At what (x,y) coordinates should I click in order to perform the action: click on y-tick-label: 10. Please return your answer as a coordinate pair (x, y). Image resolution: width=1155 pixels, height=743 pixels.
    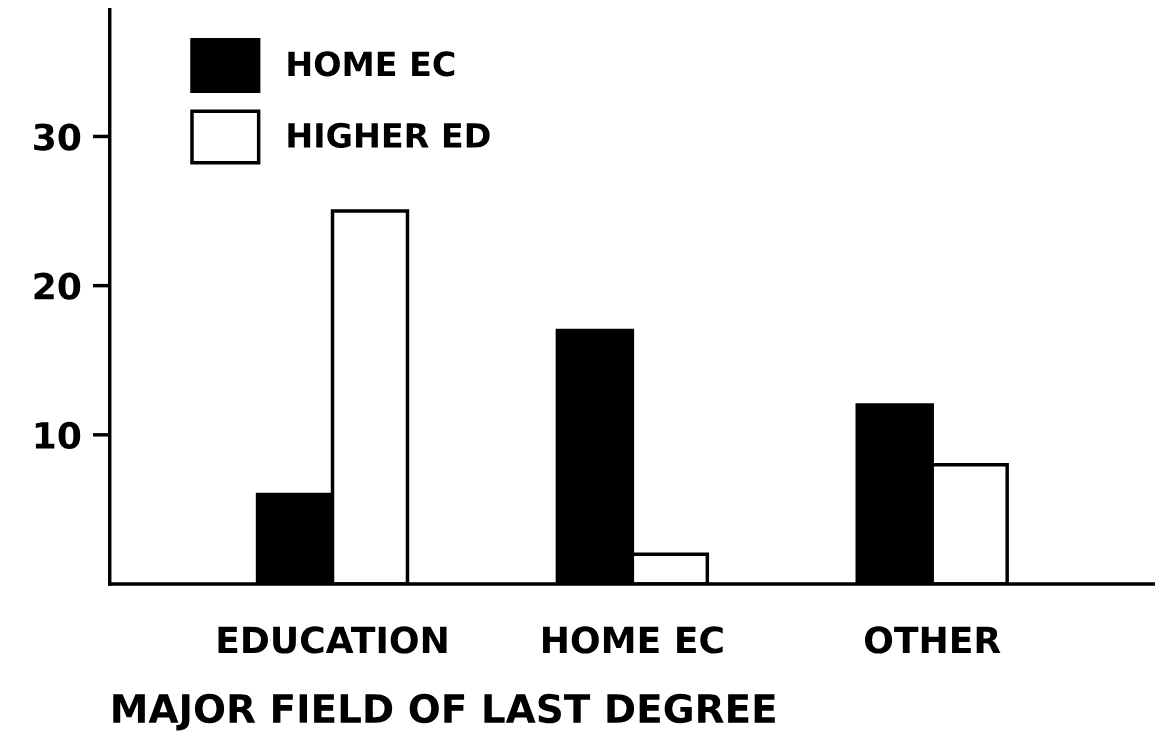
    Looking at the image, I should click on (58, 435).